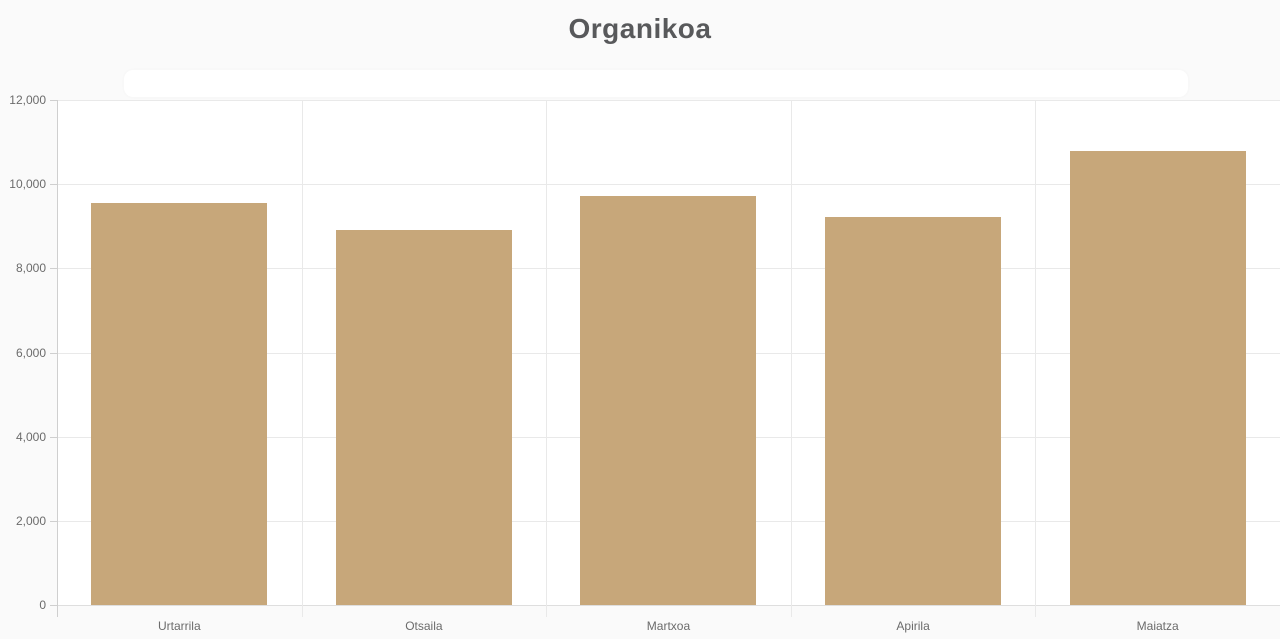 The width and height of the screenshot is (1280, 639). What do you see at coordinates (30, 521) in the screenshot?
I see `y-axis-tick-label: 2,000` at bounding box center [30, 521].